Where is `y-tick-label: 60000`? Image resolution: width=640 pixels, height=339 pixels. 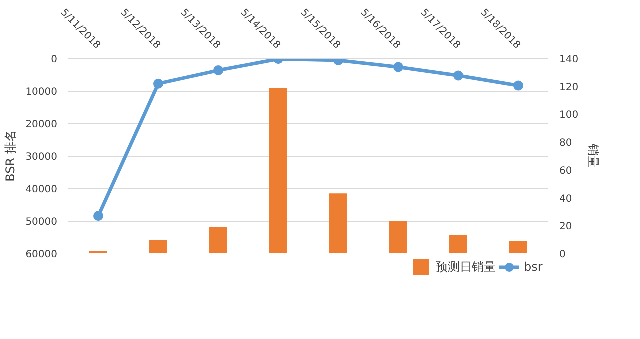 y-tick-label: 60000 is located at coordinates (42, 255).